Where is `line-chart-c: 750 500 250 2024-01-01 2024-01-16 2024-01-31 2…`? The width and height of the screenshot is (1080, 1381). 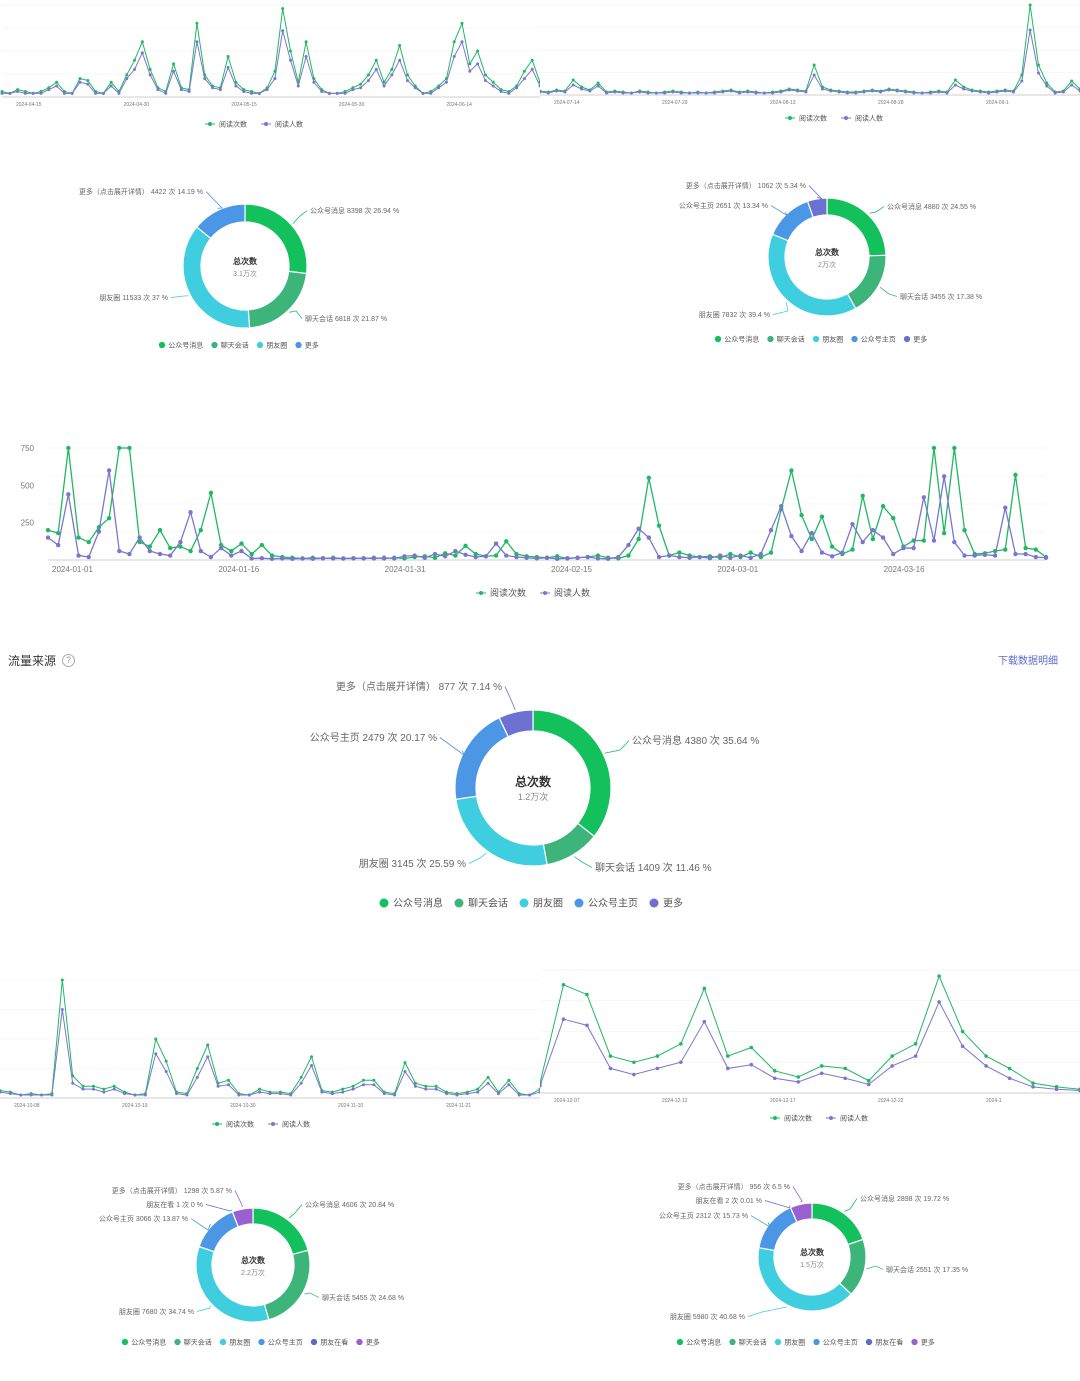 line-chart-c: 750 500 250 2024-01-01 2024-01-16 2024-01-31 2… is located at coordinates (540, 522).